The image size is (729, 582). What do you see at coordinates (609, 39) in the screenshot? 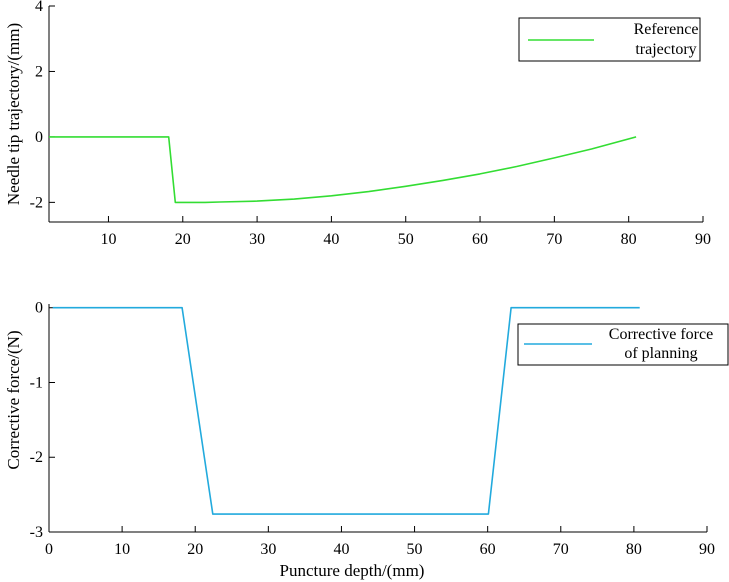
I see `legend: Reference trajectory` at bounding box center [609, 39].